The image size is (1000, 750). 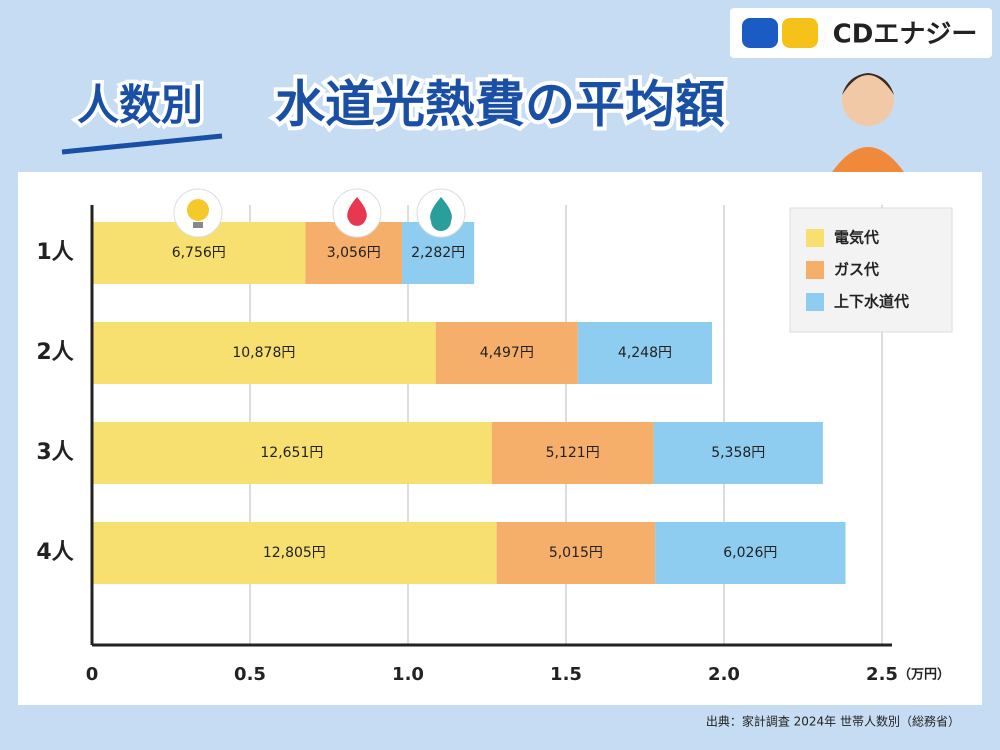 I want to click on x-tick-label: 1.5, so click(x=566, y=674).